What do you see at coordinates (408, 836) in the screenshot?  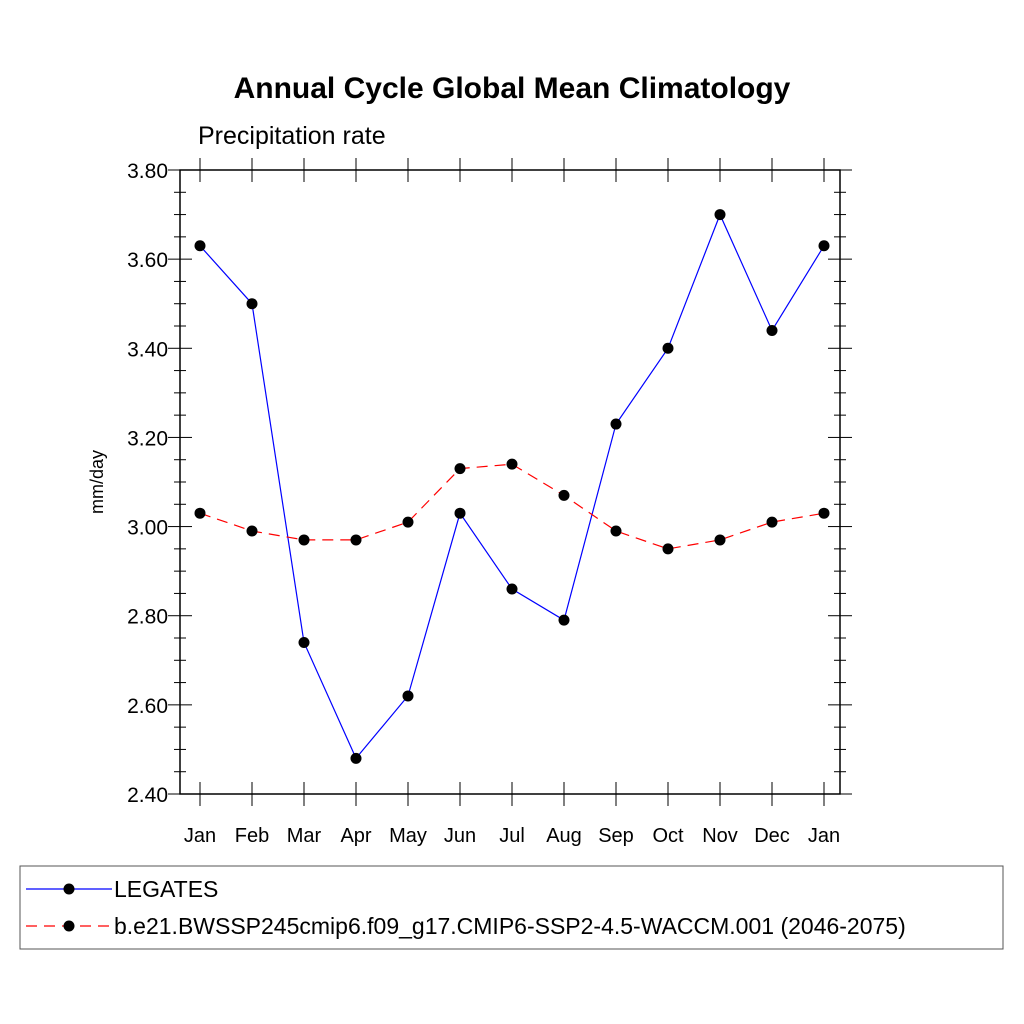 I see `x-tick-label: May` at bounding box center [408, 836].